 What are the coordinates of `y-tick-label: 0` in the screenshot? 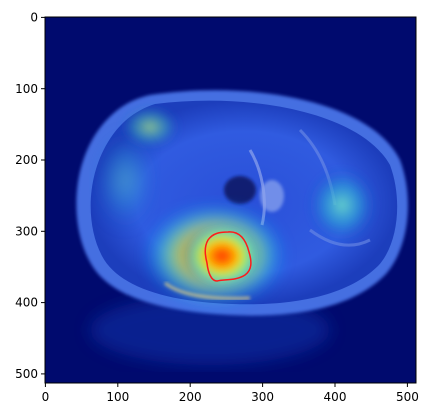 It's located at (34, 18).